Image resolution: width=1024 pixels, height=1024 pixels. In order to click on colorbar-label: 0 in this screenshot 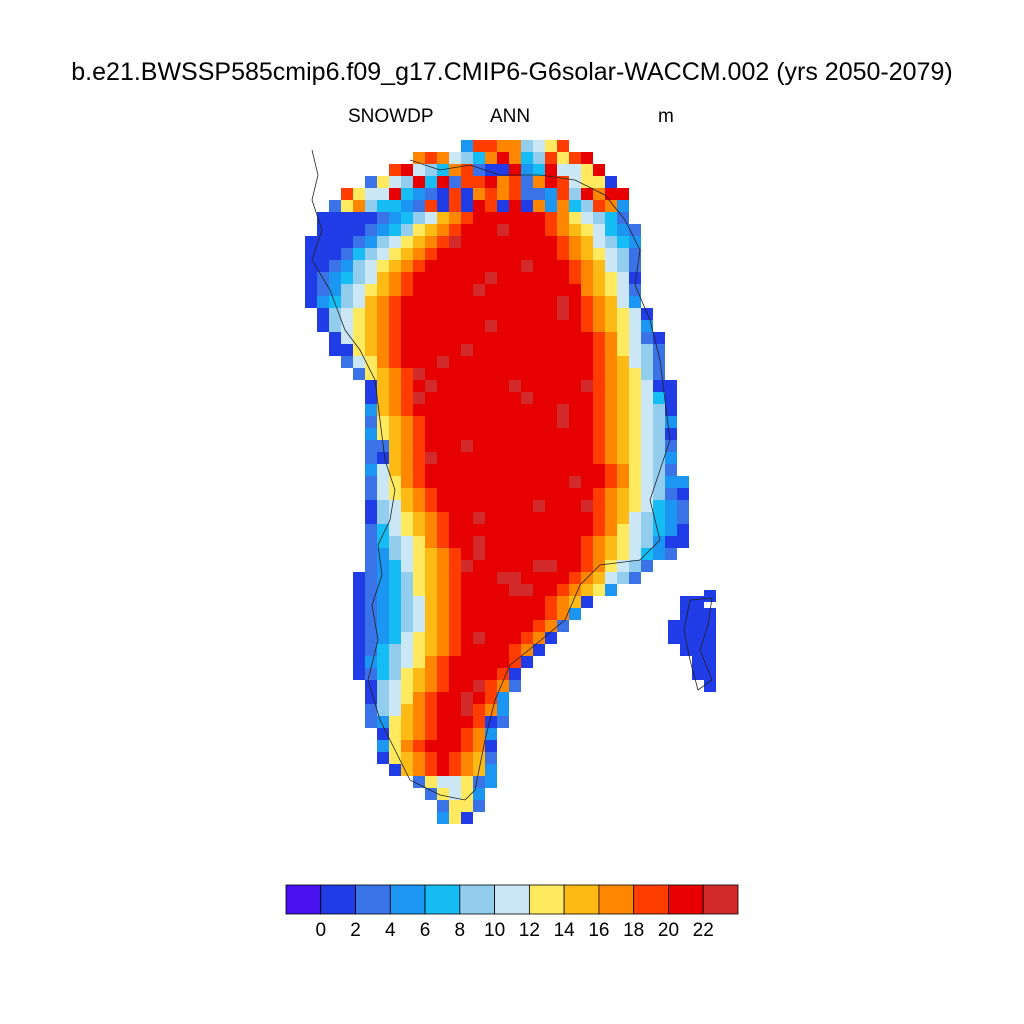, I will do `click(321, 930)`.